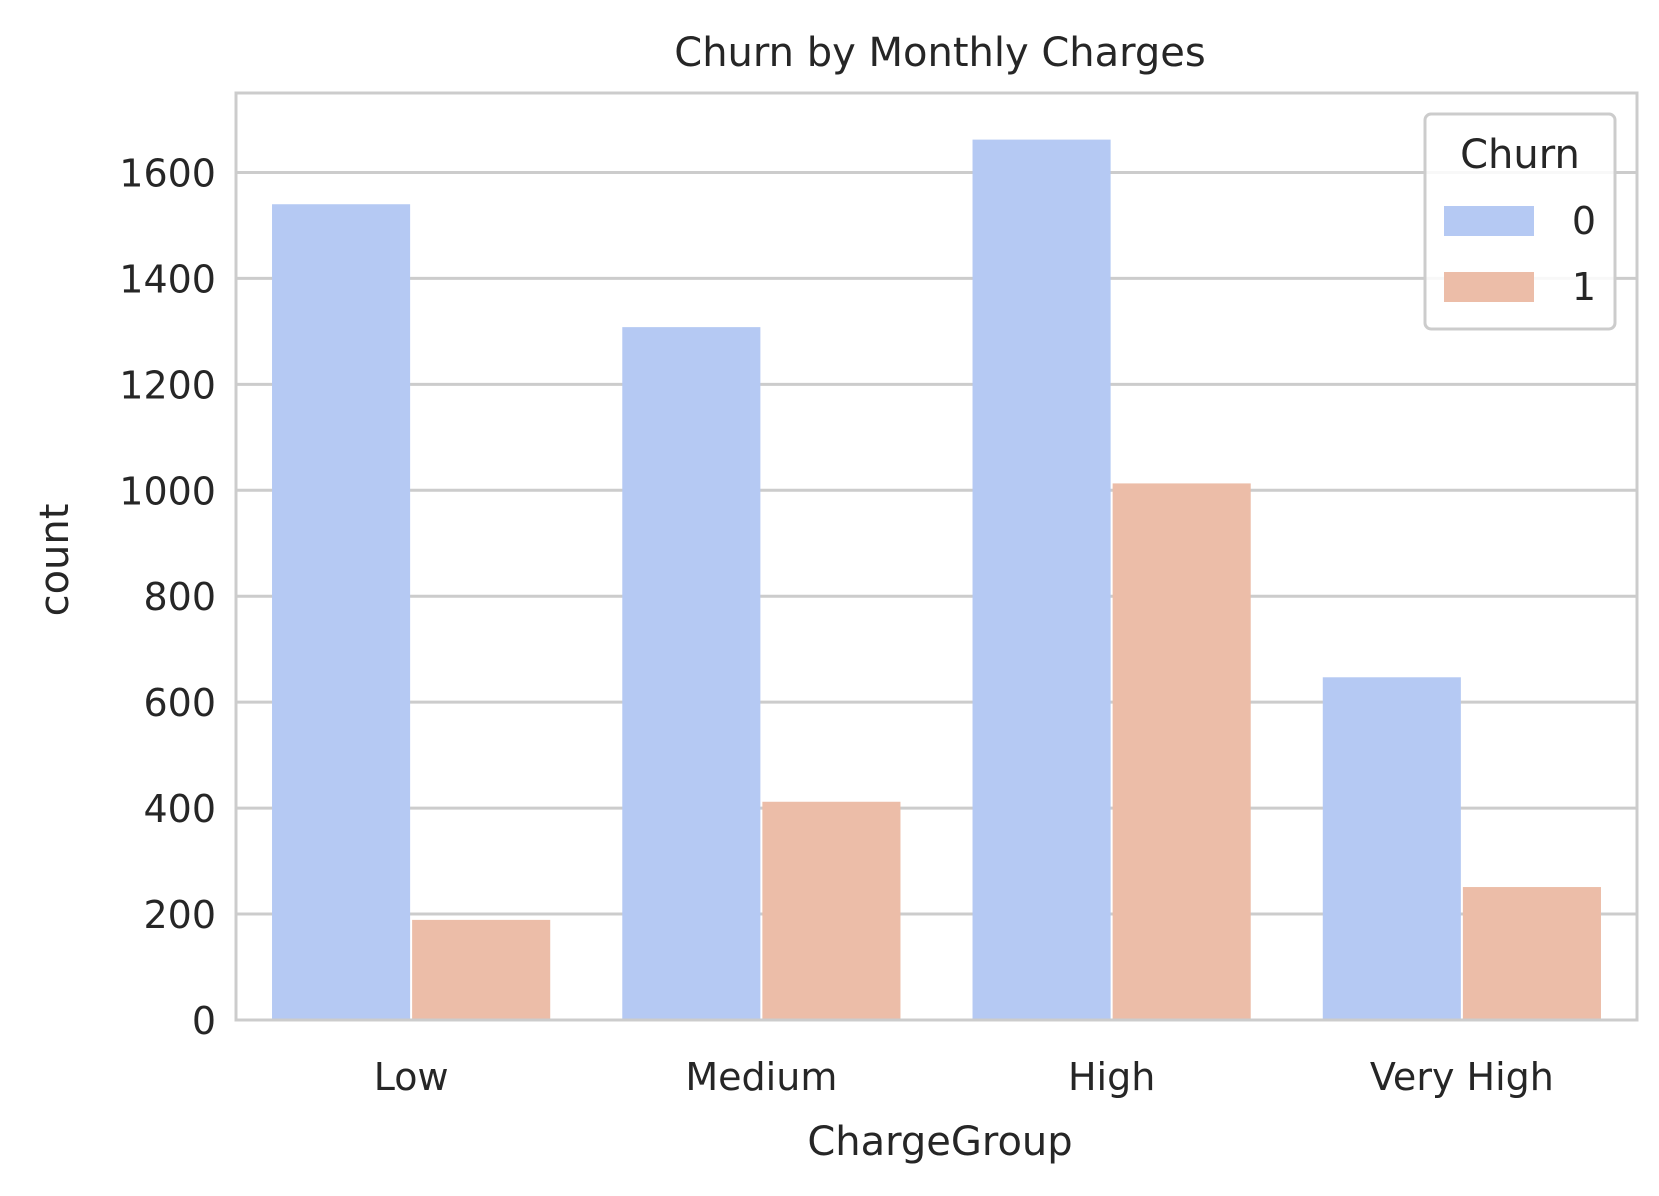 This screenshot has width=1659, height=1196. I want to click on y-axis-label: count, so click(55, 560).